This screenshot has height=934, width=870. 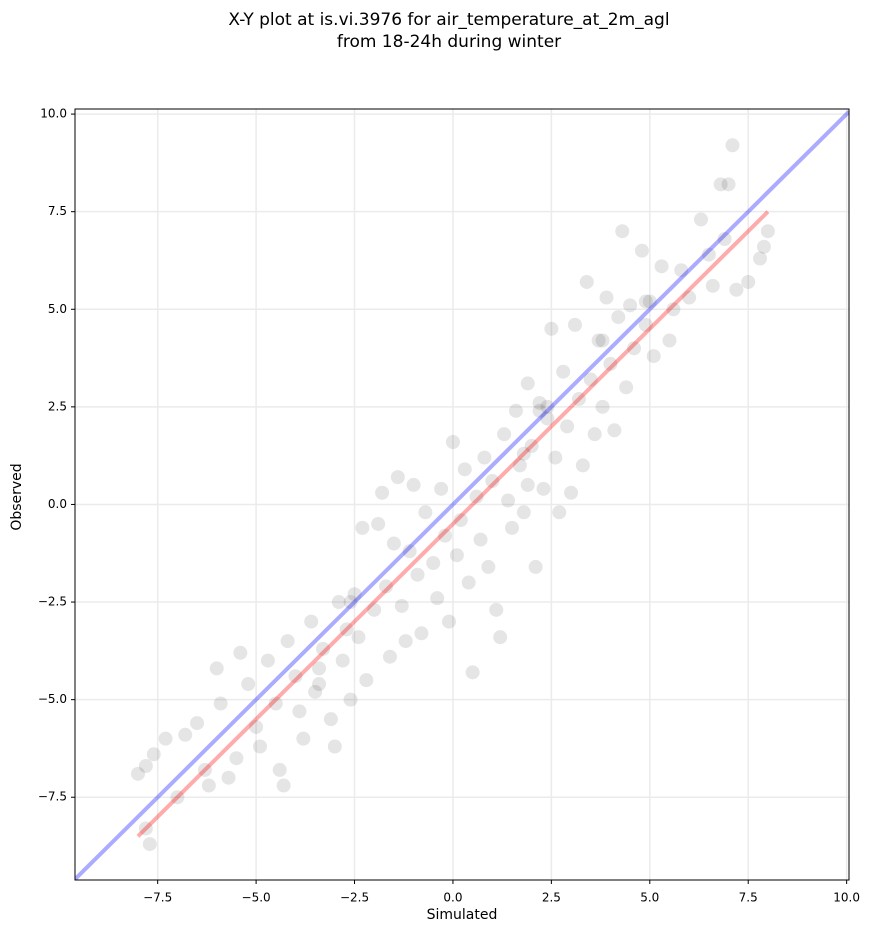 I want to click on y-tick-label: −2.5, so click(x=52, y=602).